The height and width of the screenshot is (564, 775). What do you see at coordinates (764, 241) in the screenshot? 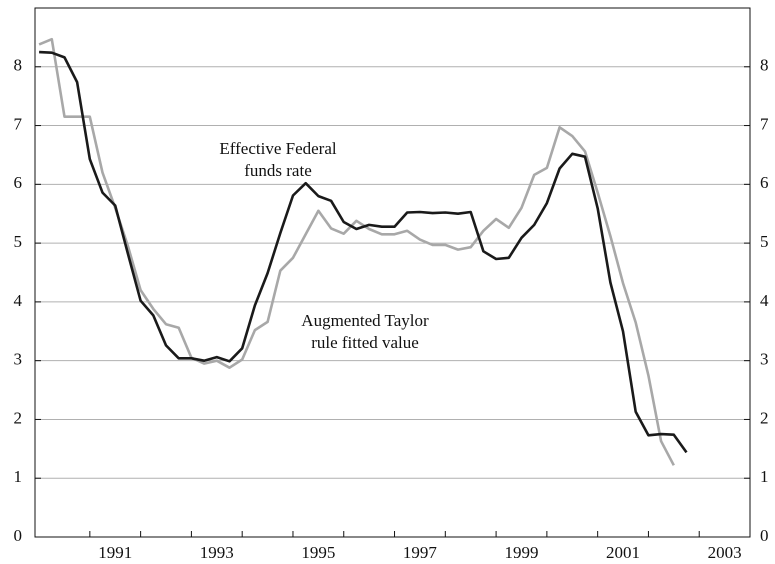
I see `y2-tick-label: 5` at bounding box center [764, 241].